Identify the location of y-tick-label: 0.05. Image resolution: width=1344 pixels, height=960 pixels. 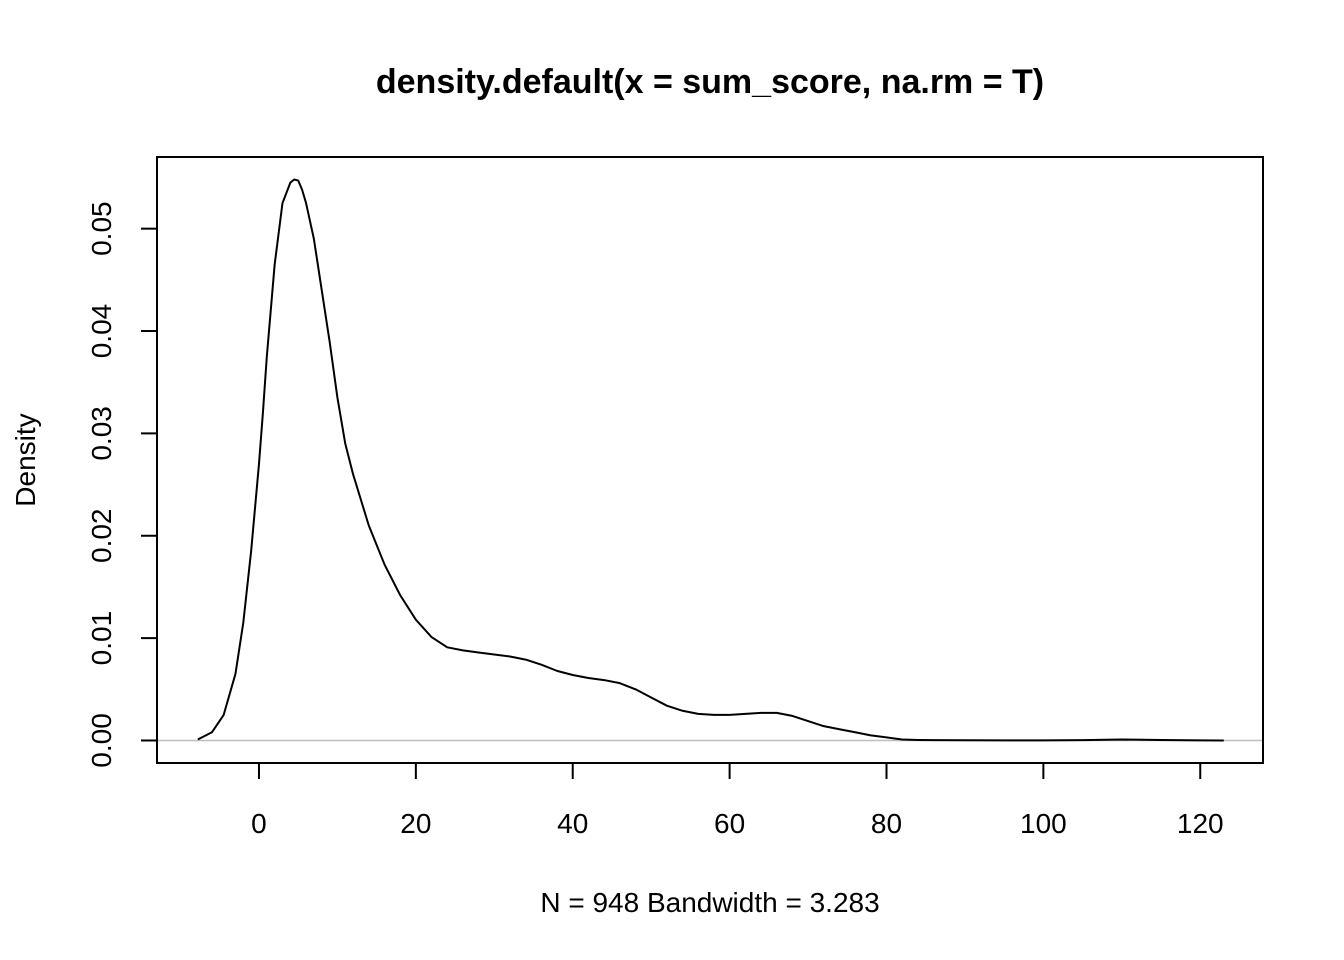
(101, 228).